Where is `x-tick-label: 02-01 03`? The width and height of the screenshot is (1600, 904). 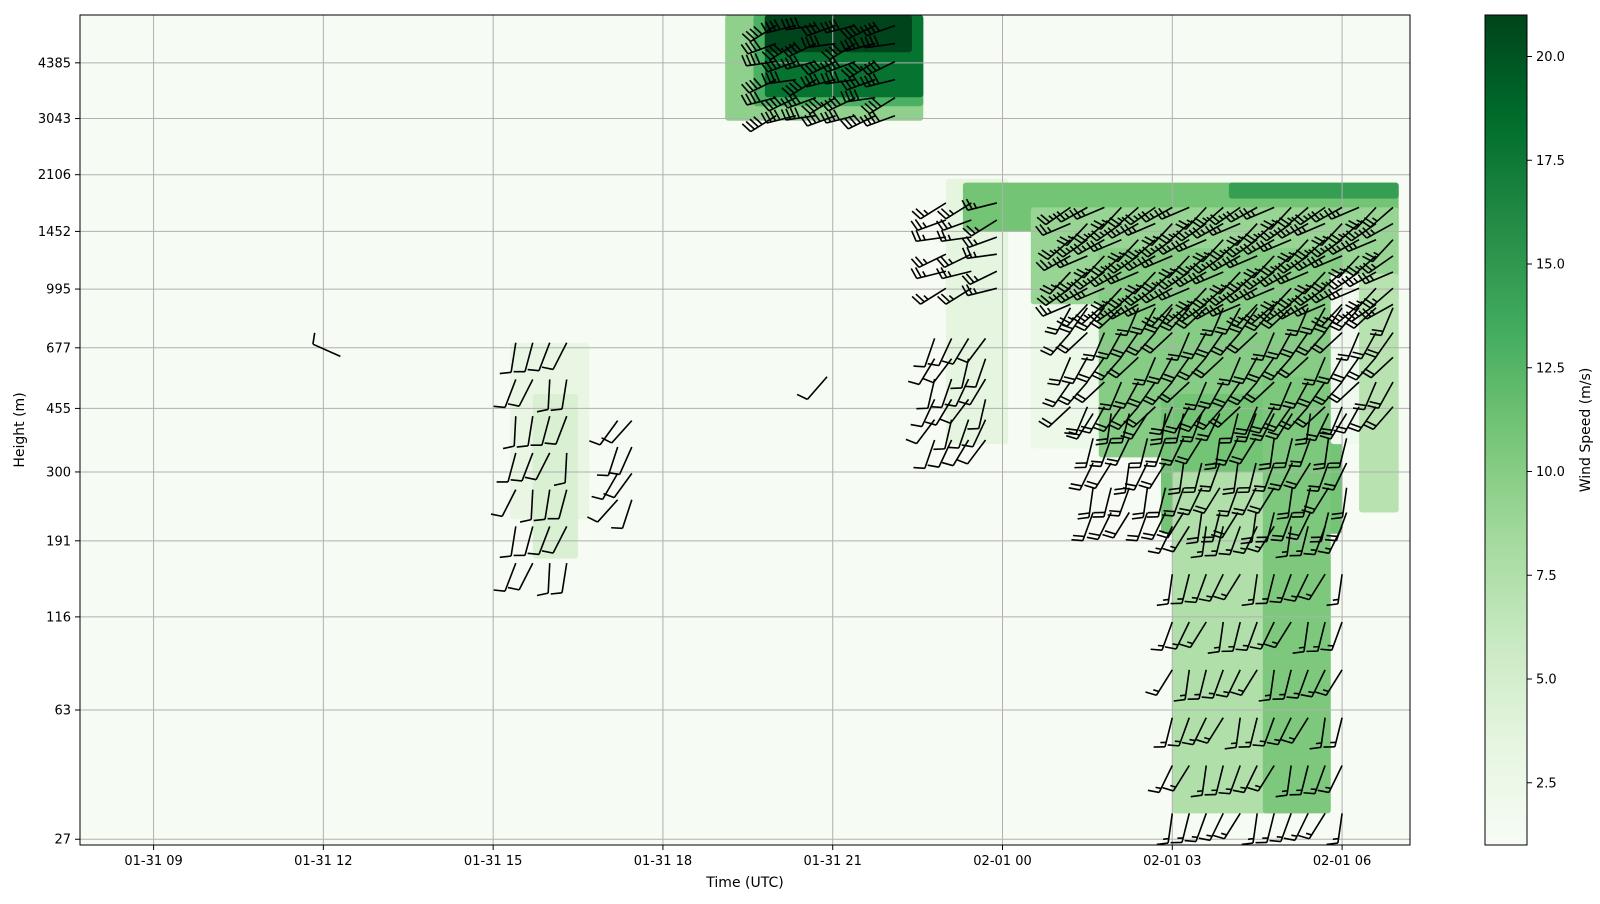
x-tick-label: 02-01 03 is located at coordinates (1172, 861).